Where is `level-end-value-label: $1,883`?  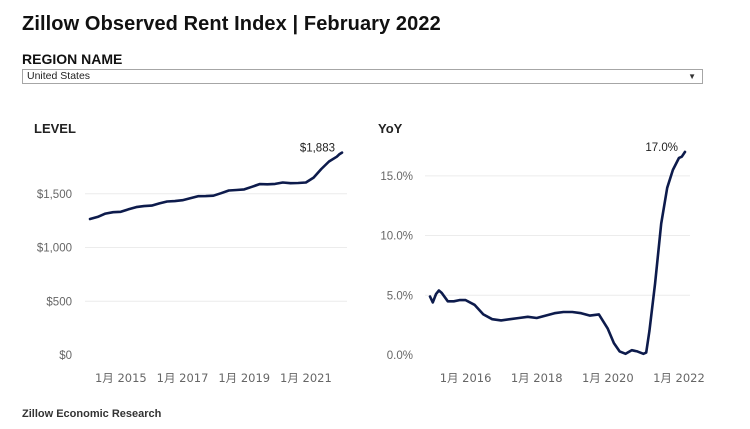
level-end-value-label: $1,883 is located at coordinates (317, 149).